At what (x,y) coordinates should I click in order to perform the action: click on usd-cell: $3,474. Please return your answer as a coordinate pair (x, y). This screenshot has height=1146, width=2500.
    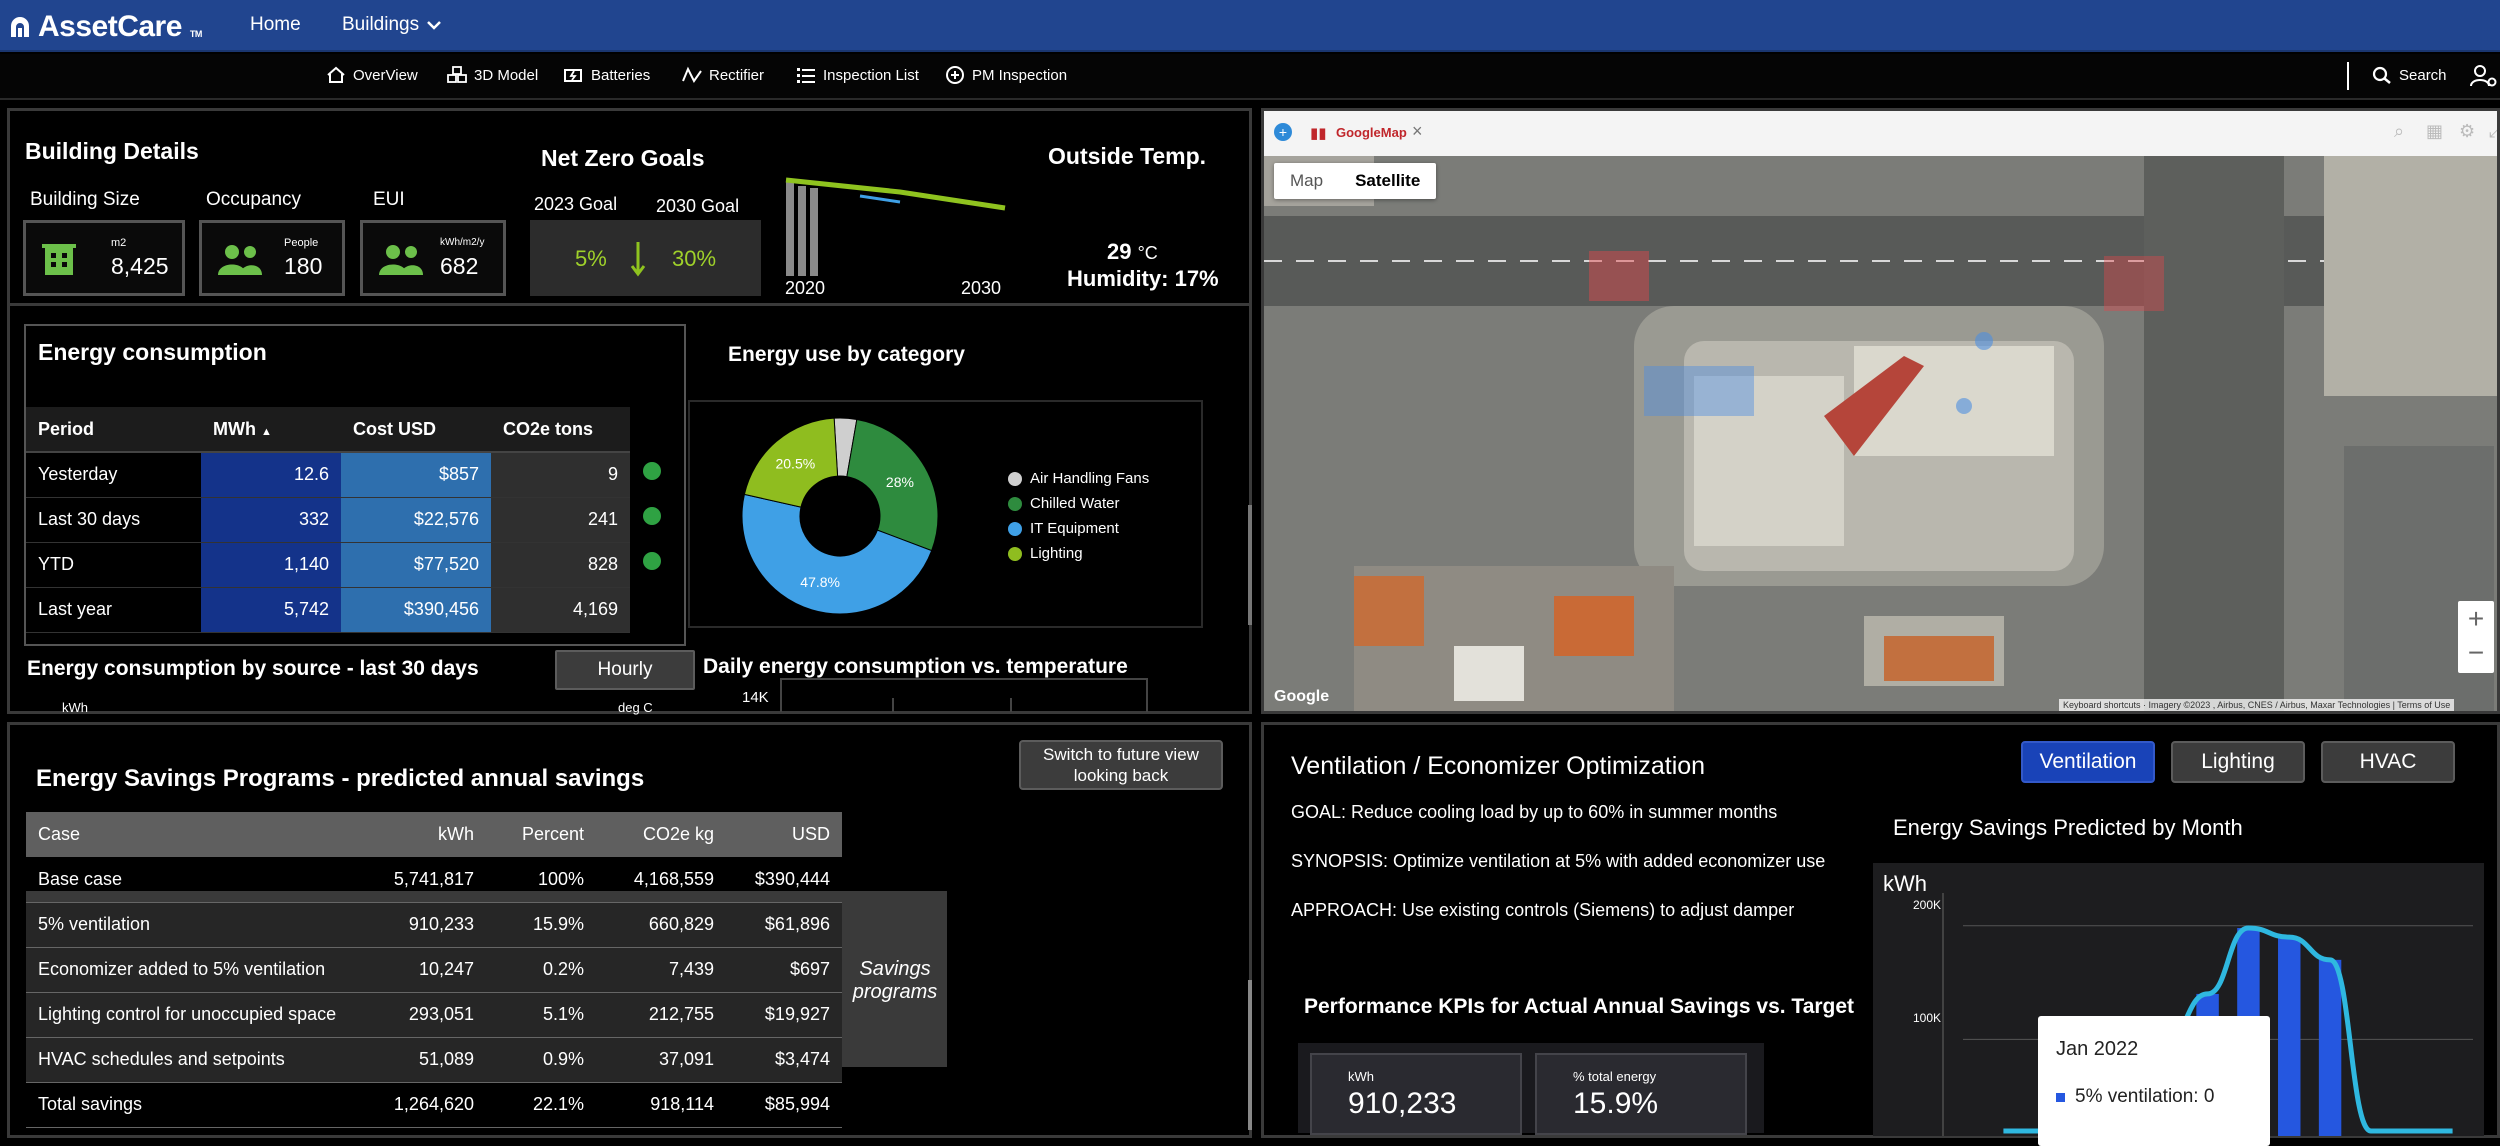
    Looking at the image, I should click on (784, 1060).